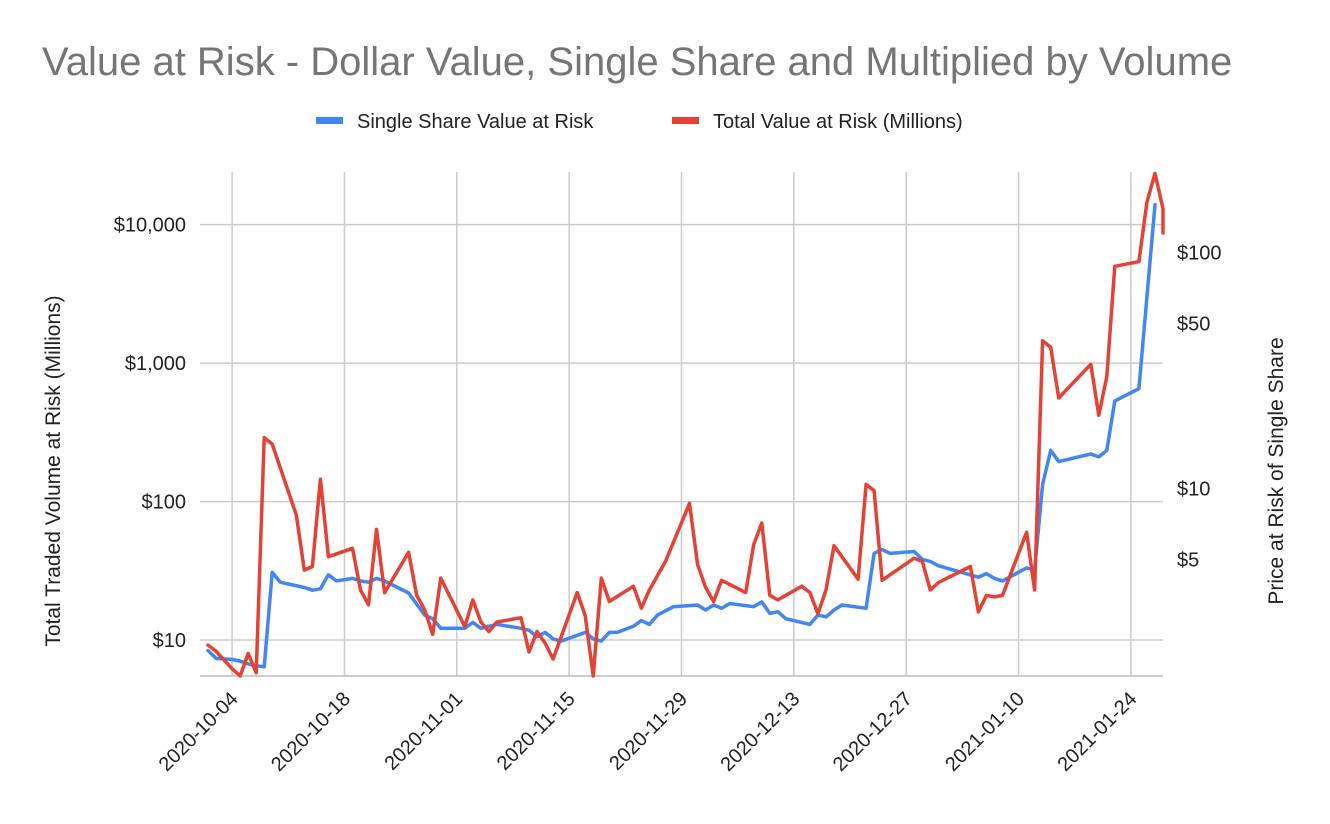  What do you see at coordinates (150, 226) in the screenshot?
I see `y-left-tick-label: $10,000` at bounding box center [150, 226].